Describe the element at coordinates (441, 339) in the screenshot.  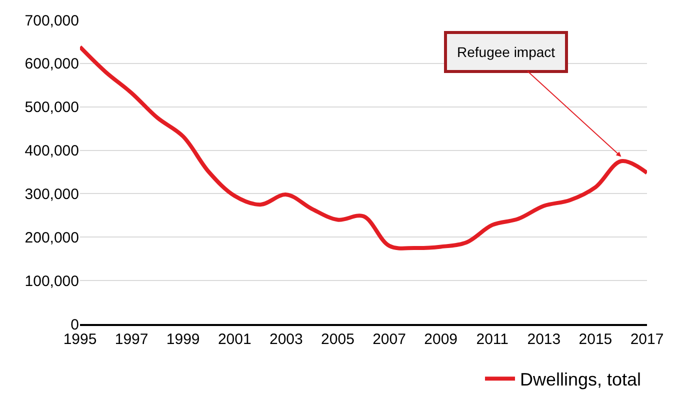
I see `x-tick-label: 2009` at that location.